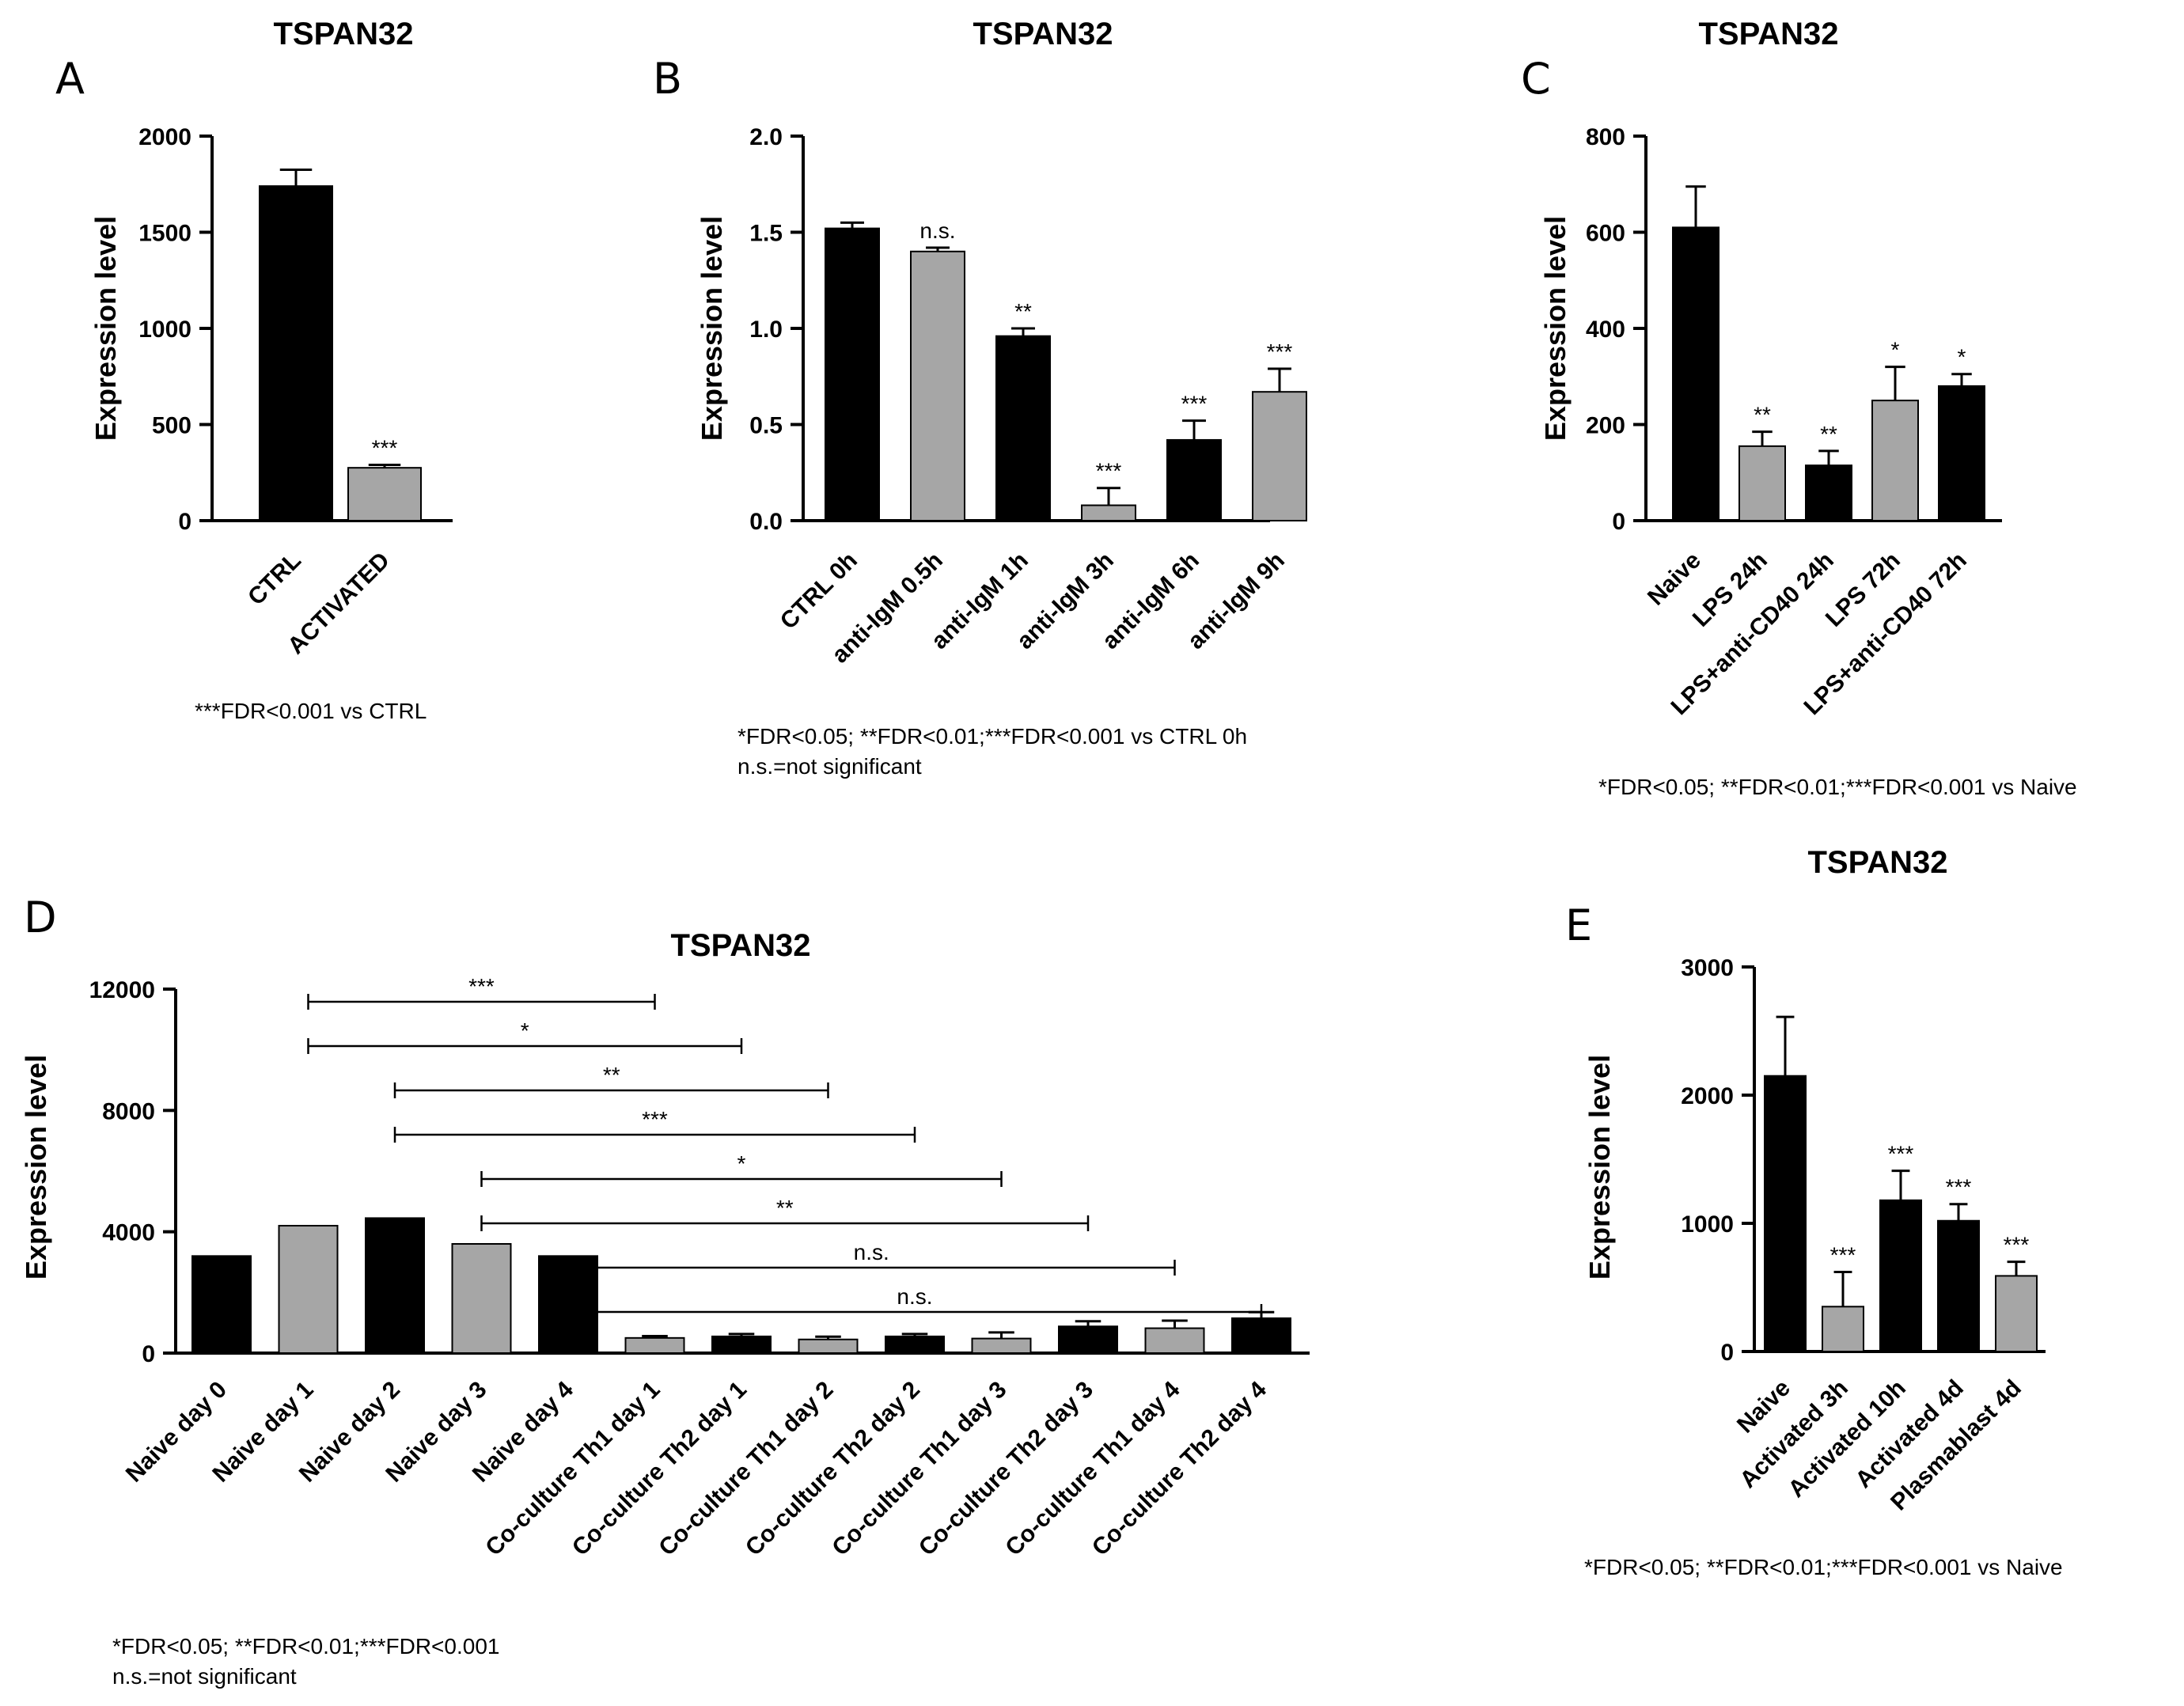 This screenshot has width=2184, height=1706. I want to click on panel-a-ytick-label-0: 0, so click(184, 522).